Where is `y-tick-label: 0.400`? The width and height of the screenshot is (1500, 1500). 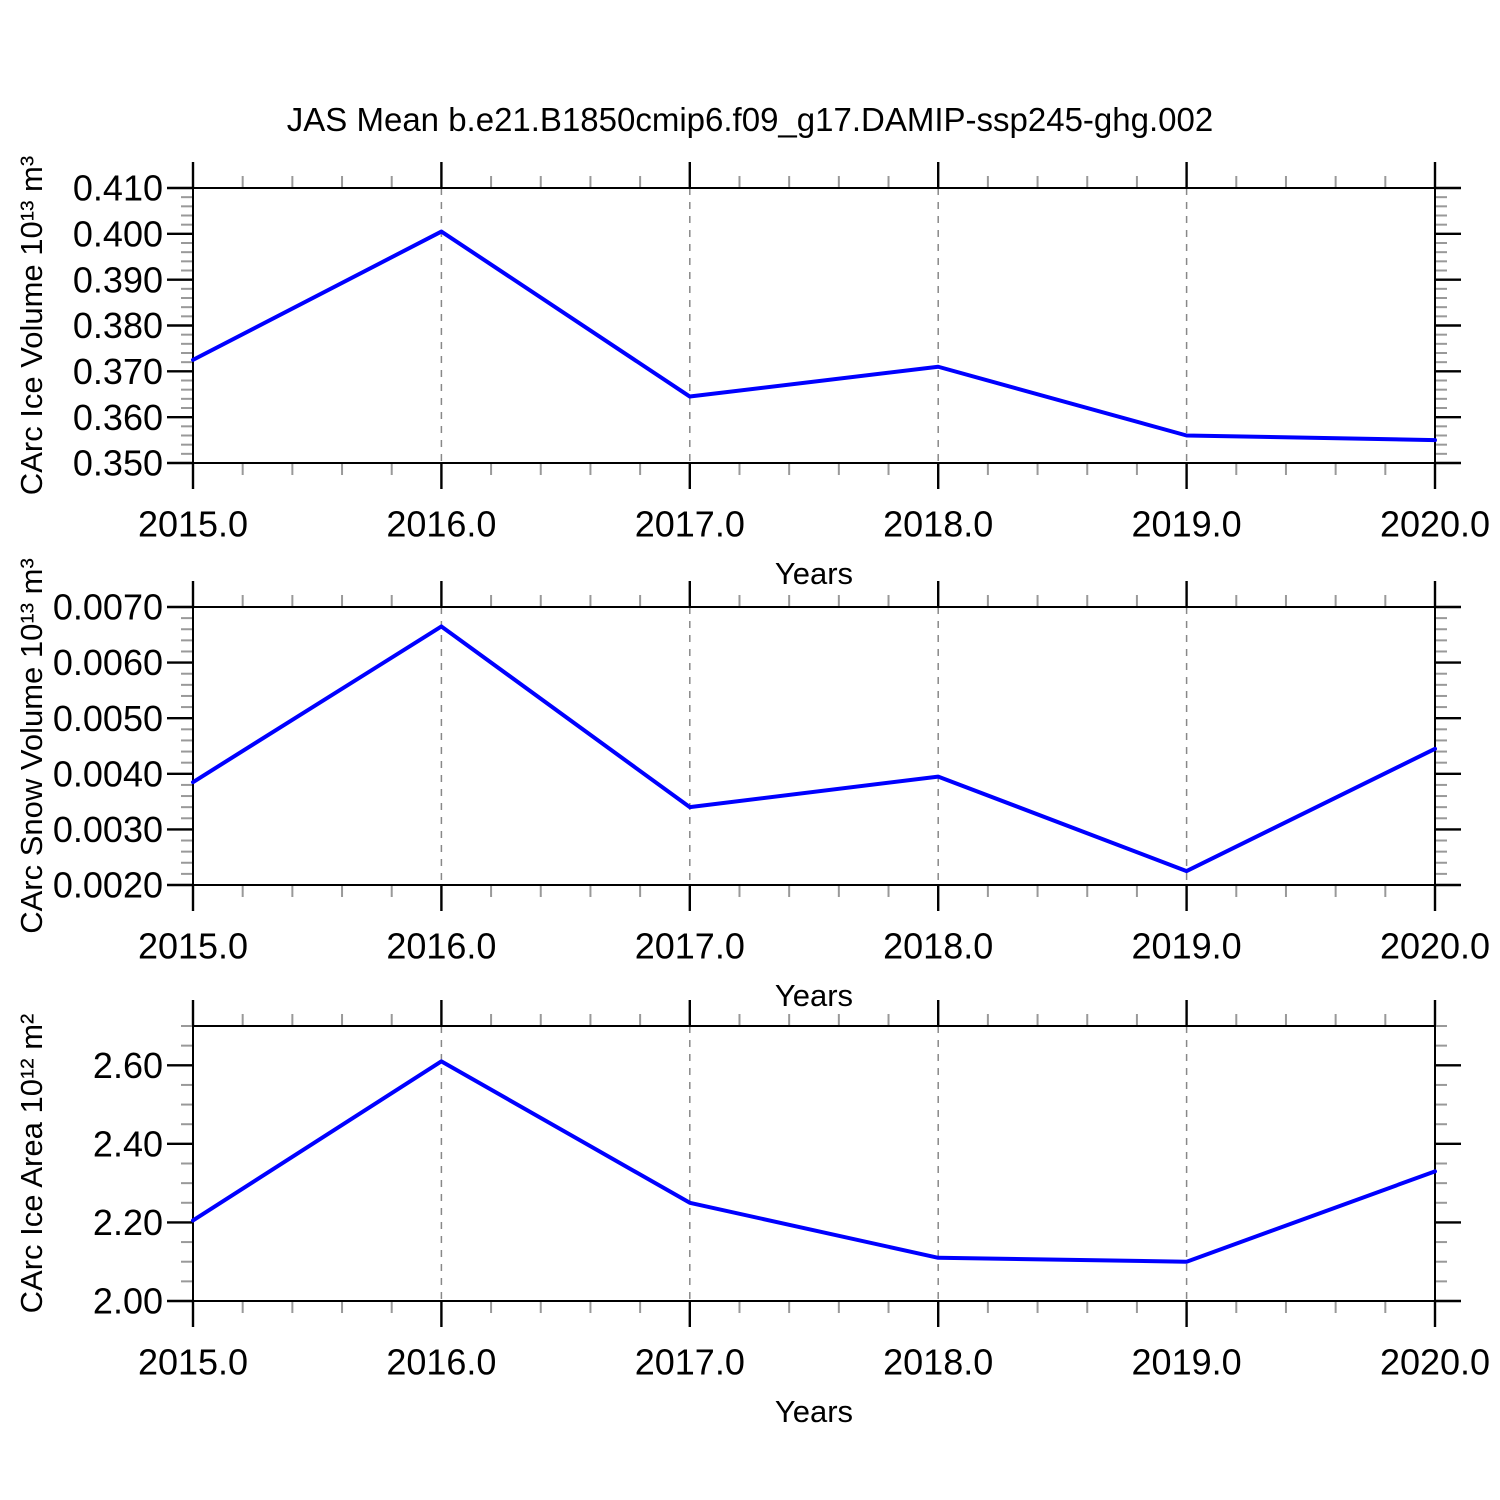
y-tick-label: 0.400 is located at coordinates (118, 233).